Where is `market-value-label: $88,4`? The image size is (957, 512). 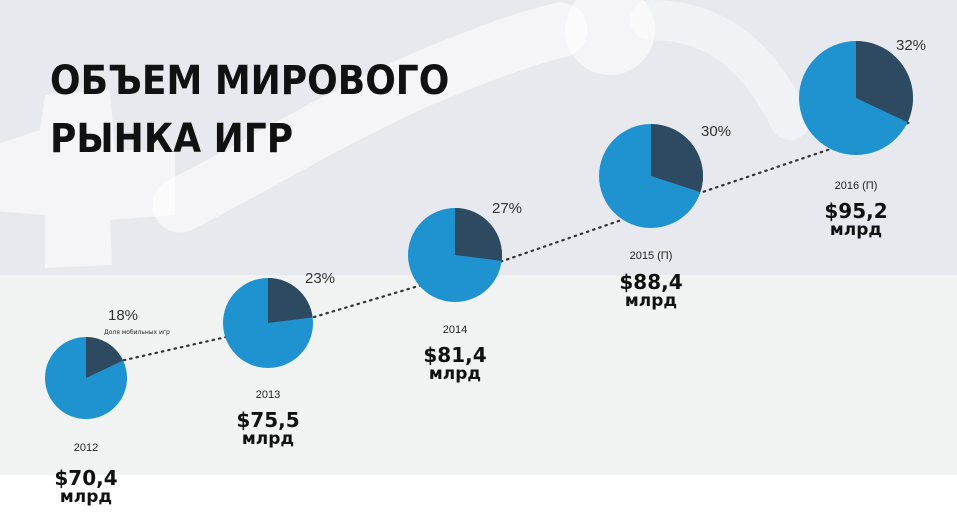 market-value-label: $88,4 is located at coordinates (650, 282).